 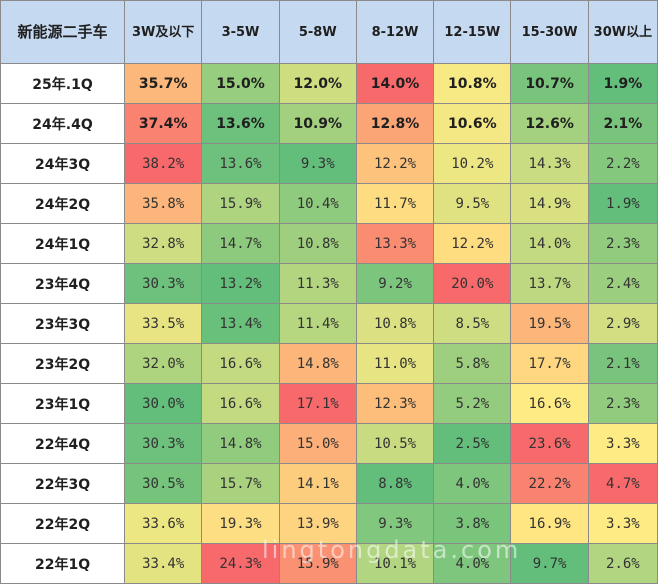 What do you see at coordinates (395, 123) in the screenshot?
I see `heatmap-cell: 12.8%` at bounding box center [395, 123].